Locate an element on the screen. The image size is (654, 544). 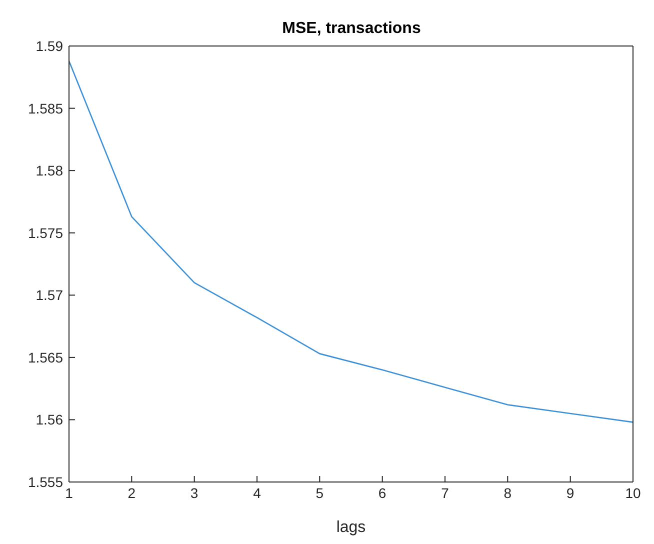
chart-title: MSE, transactions is located at coordinates (351, 28).